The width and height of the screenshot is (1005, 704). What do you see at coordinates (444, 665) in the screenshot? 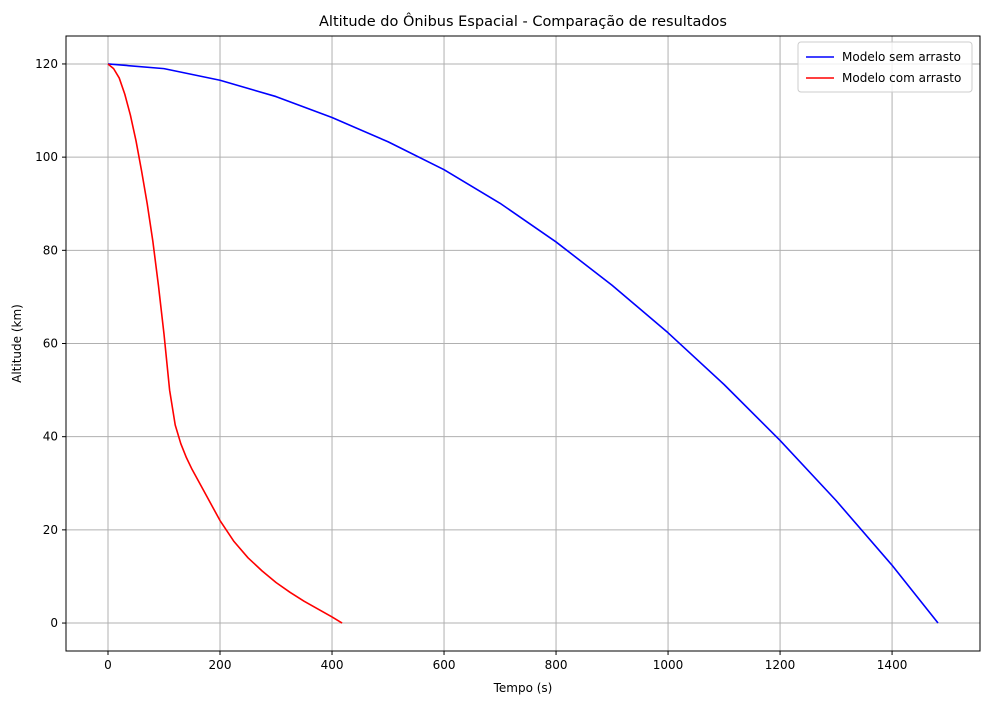
I see `x-tick-label: 600` at bounding box center [444, 665].